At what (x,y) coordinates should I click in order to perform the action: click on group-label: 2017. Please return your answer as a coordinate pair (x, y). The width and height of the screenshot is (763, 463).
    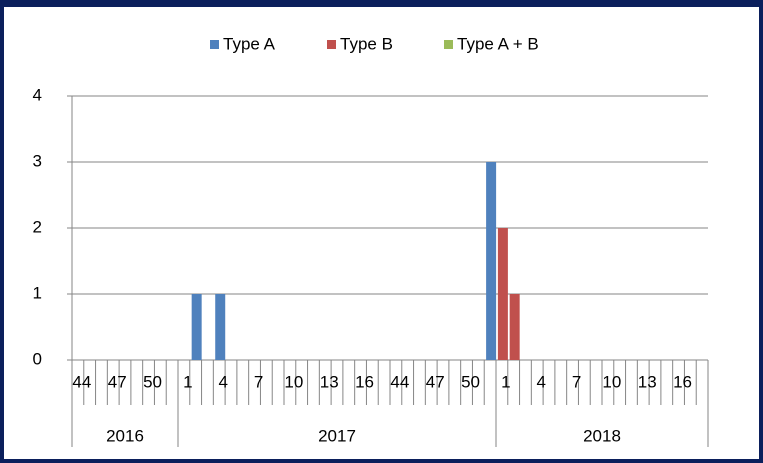
    Looking at the image, I should click on (337, 435).